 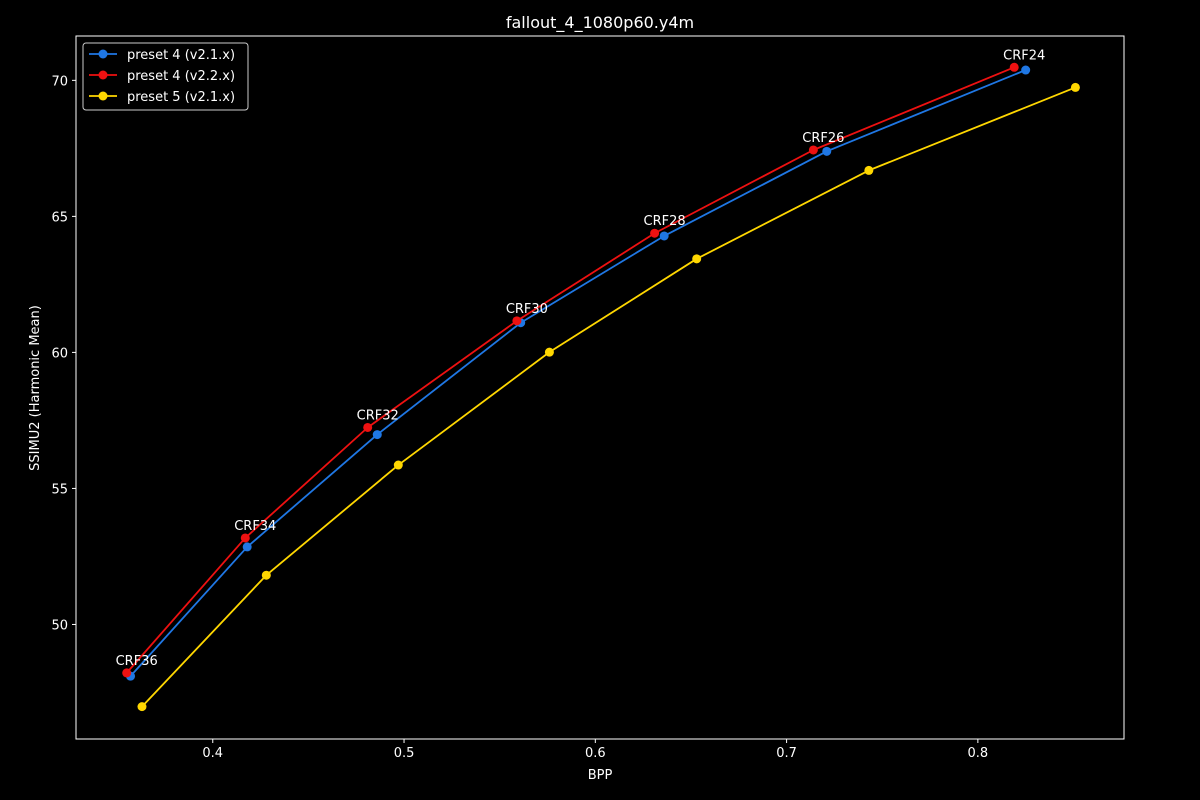 I want to click on y-axis: 50 55 60 65 70, so click(x=63, y=353).